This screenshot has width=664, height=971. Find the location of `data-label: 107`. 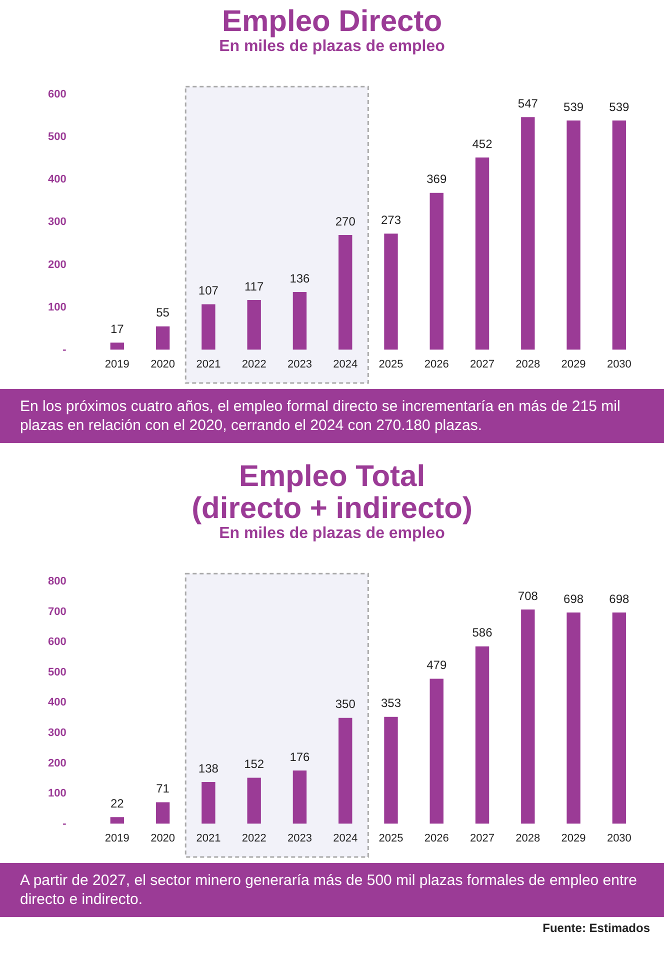

data-label: 107 is located at coordinates (208, 291).